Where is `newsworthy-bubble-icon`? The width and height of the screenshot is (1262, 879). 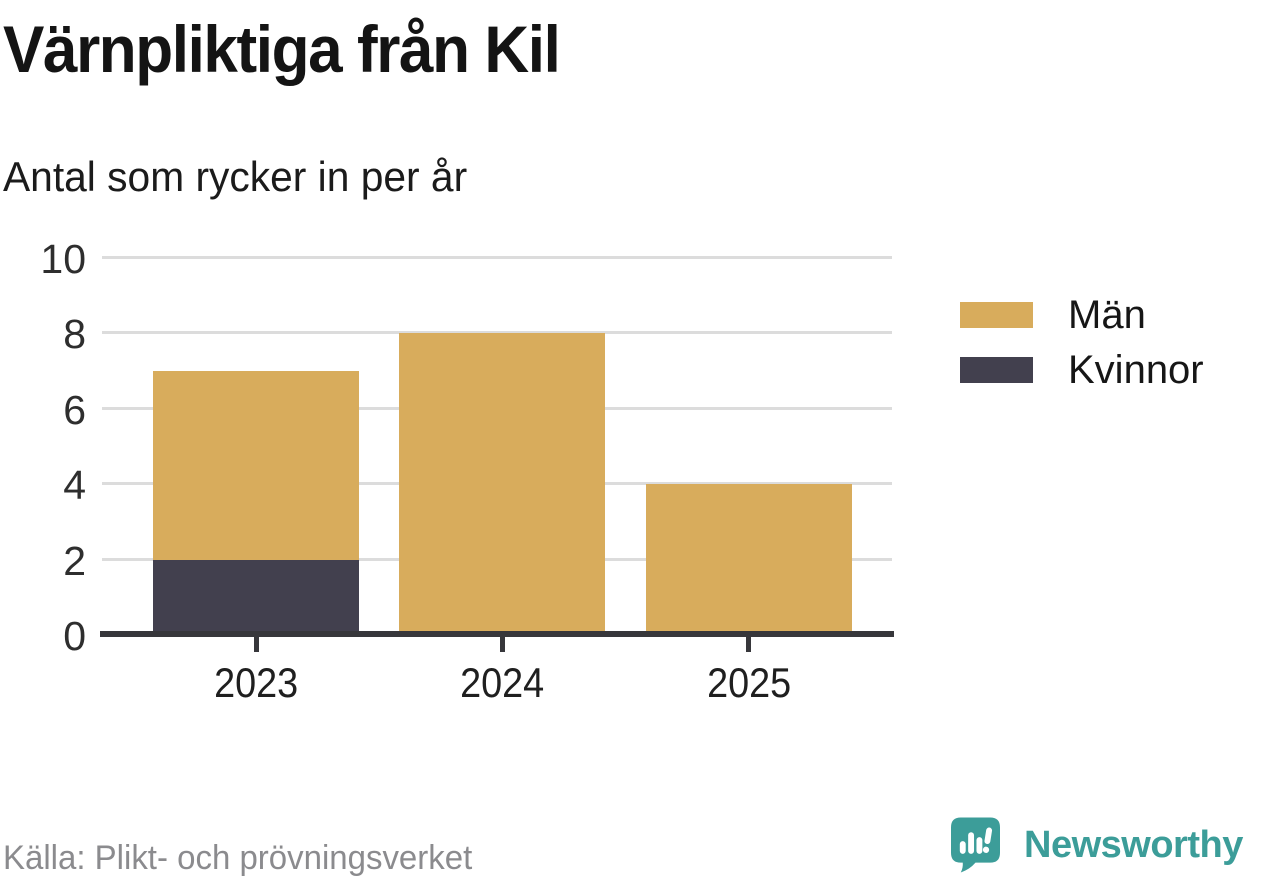 newsworthy-bubble-icon is located at coordinates (975, 845).